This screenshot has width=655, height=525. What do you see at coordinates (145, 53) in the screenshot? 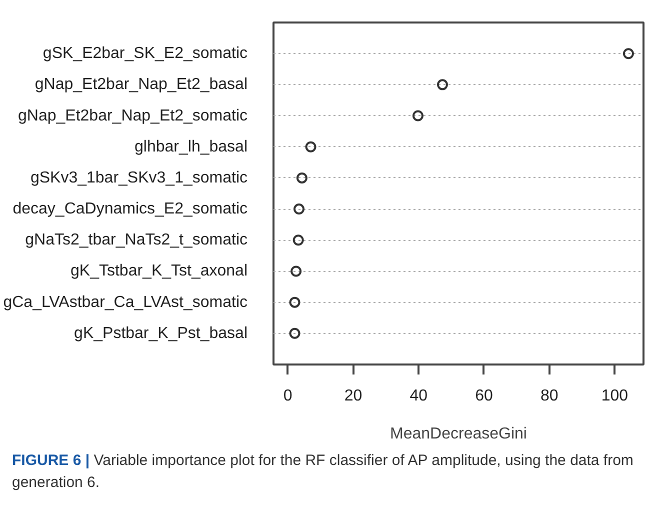
I see `y-tick-label: gSK_E2bar_SK_E2_somatic` at bounding box center [145, 53].